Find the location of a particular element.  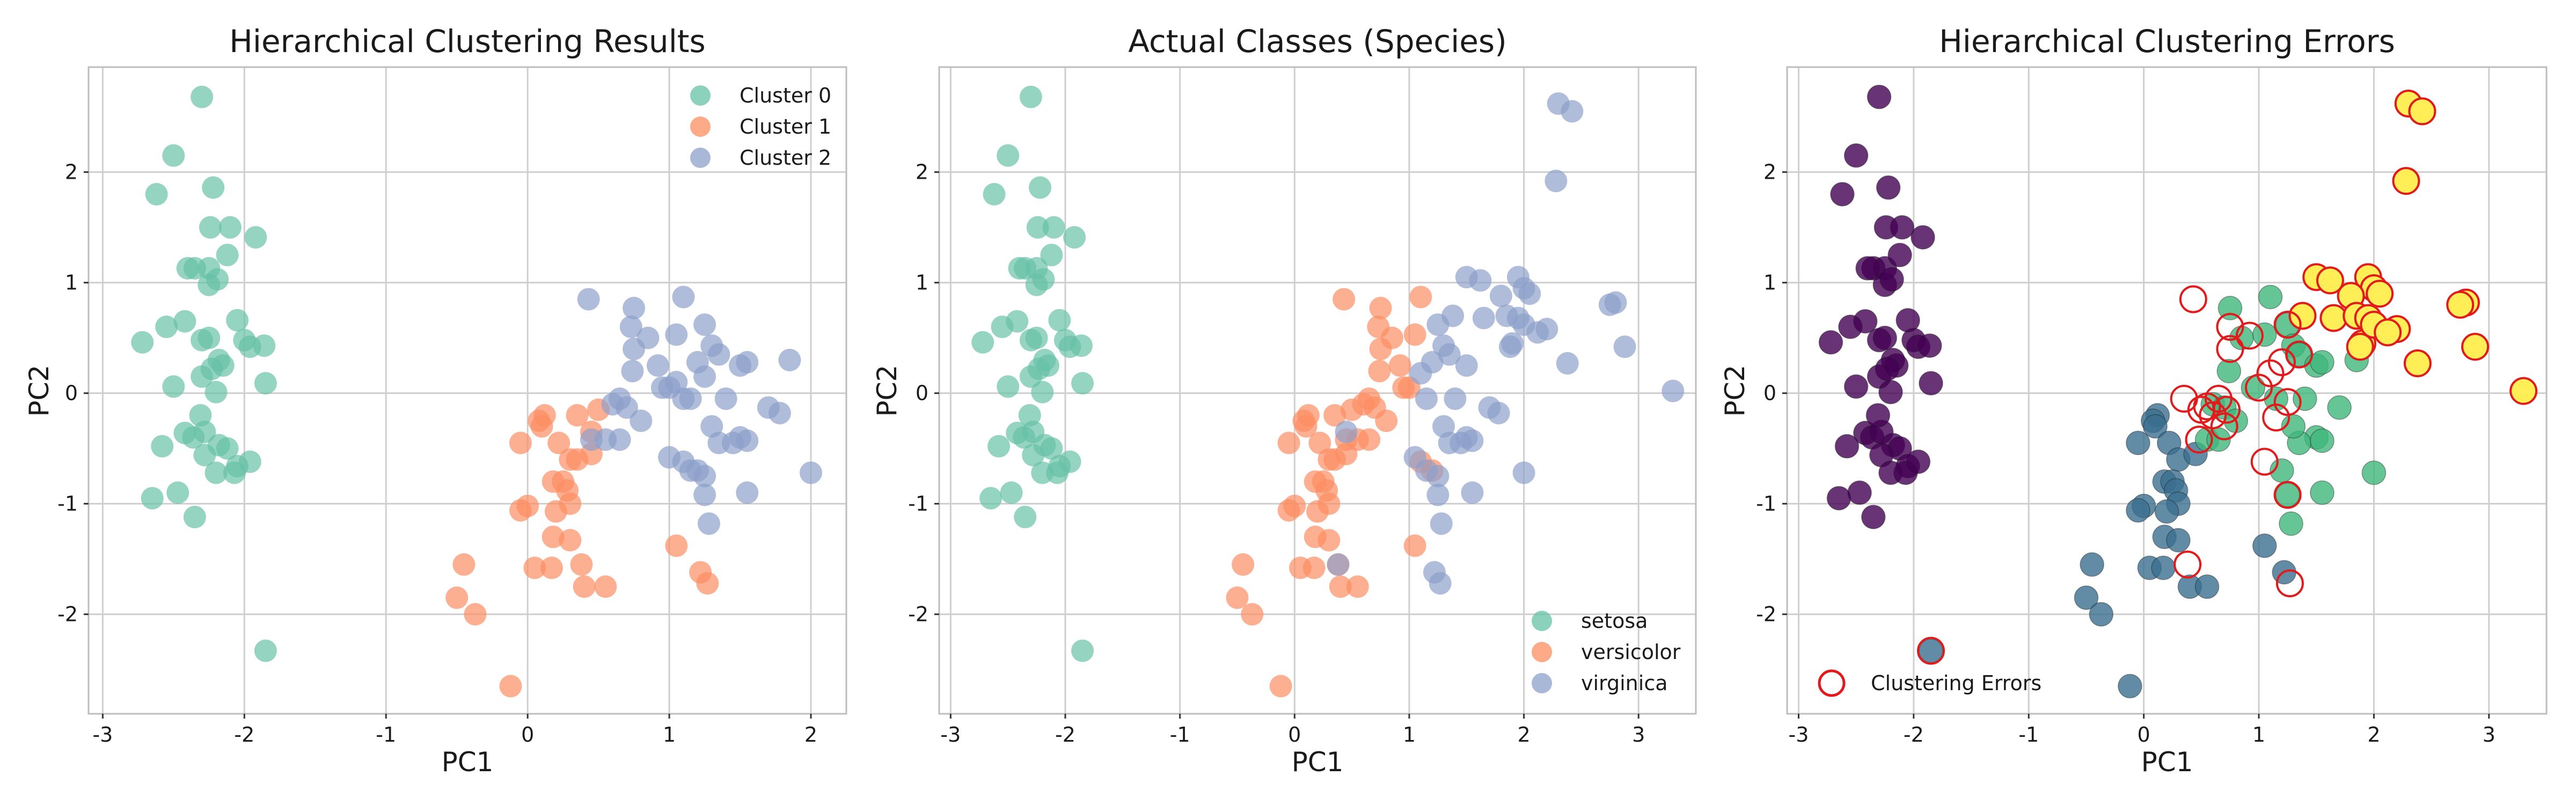

legend-label-virginica: virginica is located at coordinates (1624, 683).